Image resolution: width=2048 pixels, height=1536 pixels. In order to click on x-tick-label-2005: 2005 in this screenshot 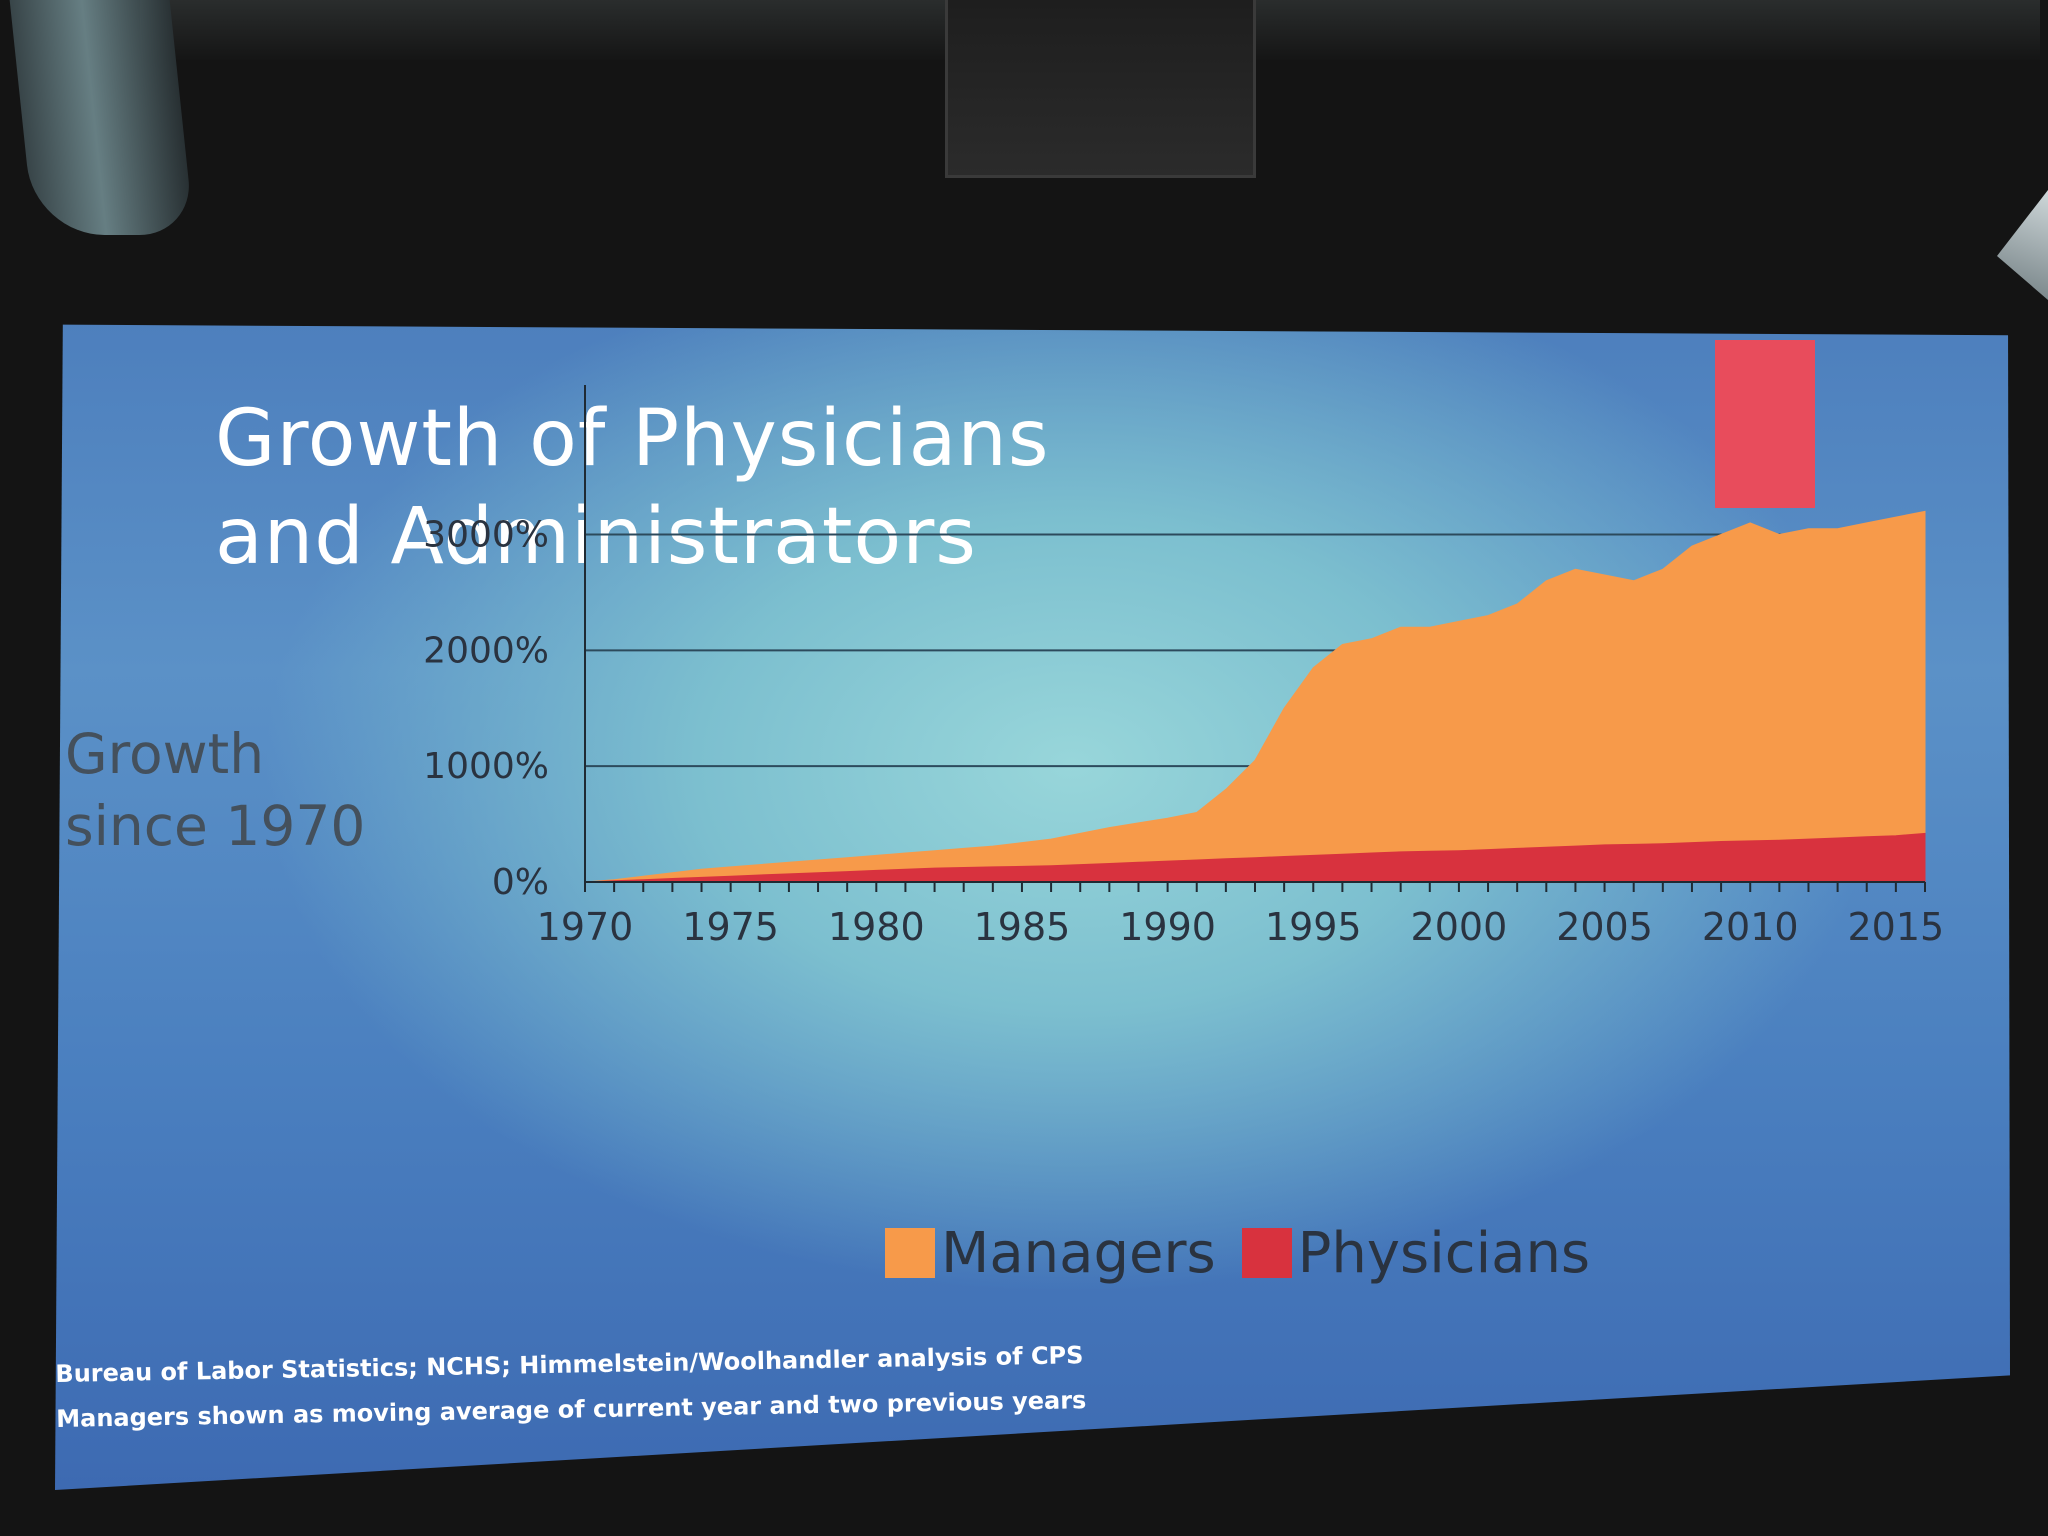, I will do `click(1604, 927)`.